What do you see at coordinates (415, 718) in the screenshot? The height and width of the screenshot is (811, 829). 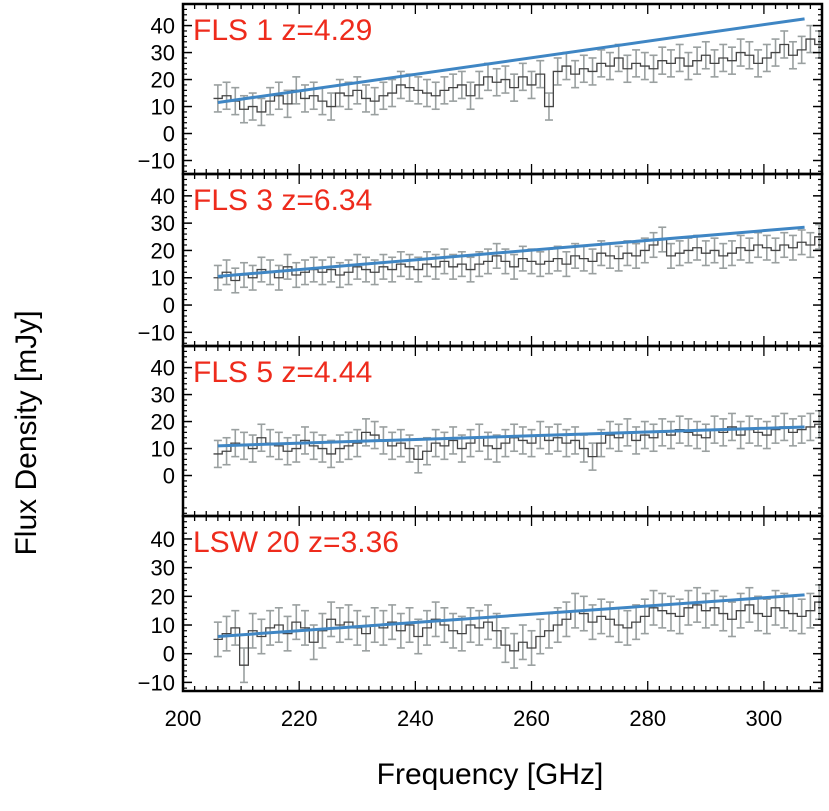 I see `x-tick-label: 240` at bounding box center [415, 718].